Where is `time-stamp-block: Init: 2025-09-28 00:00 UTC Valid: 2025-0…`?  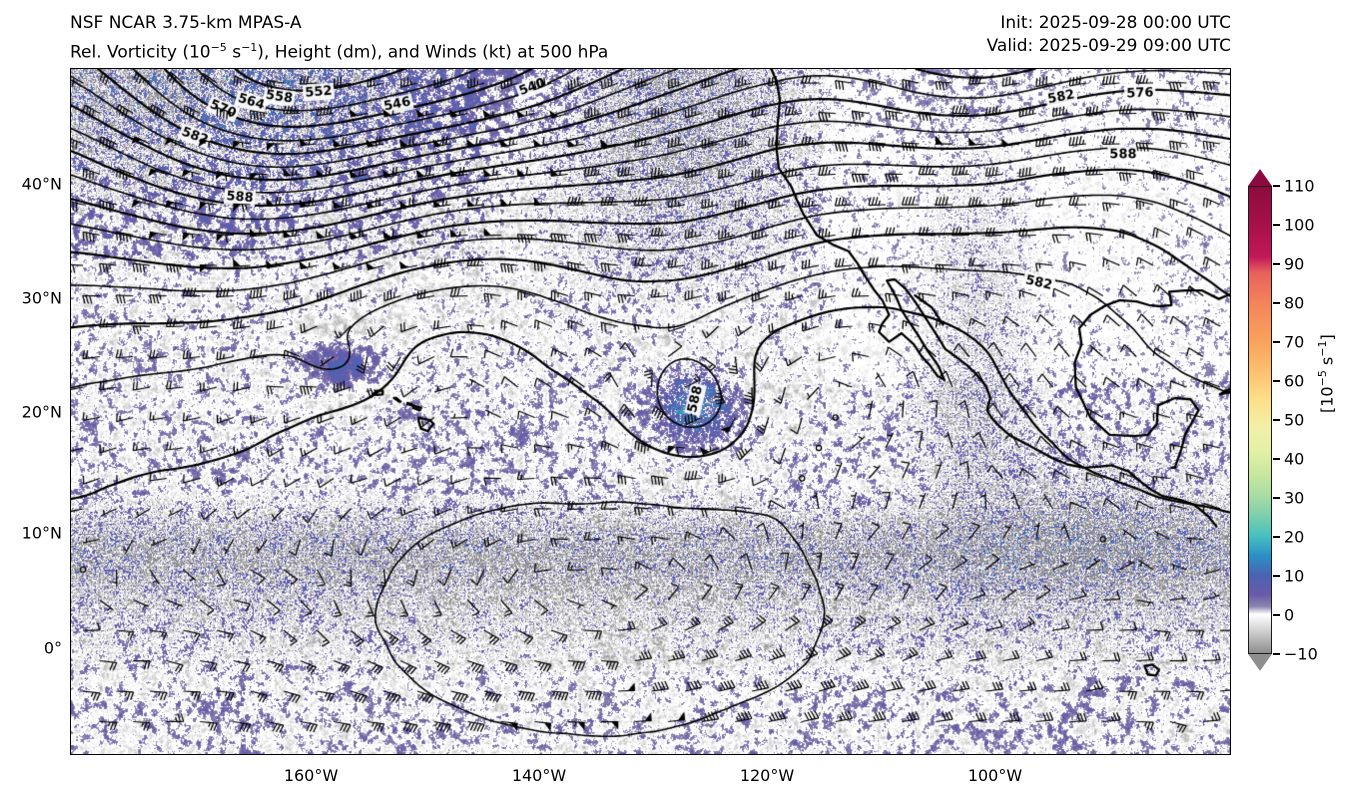 time-stamp-block: Init: 2025-09-28 00:00 UTC Valid: 2025-0… is located at coordinates (1109, 35).